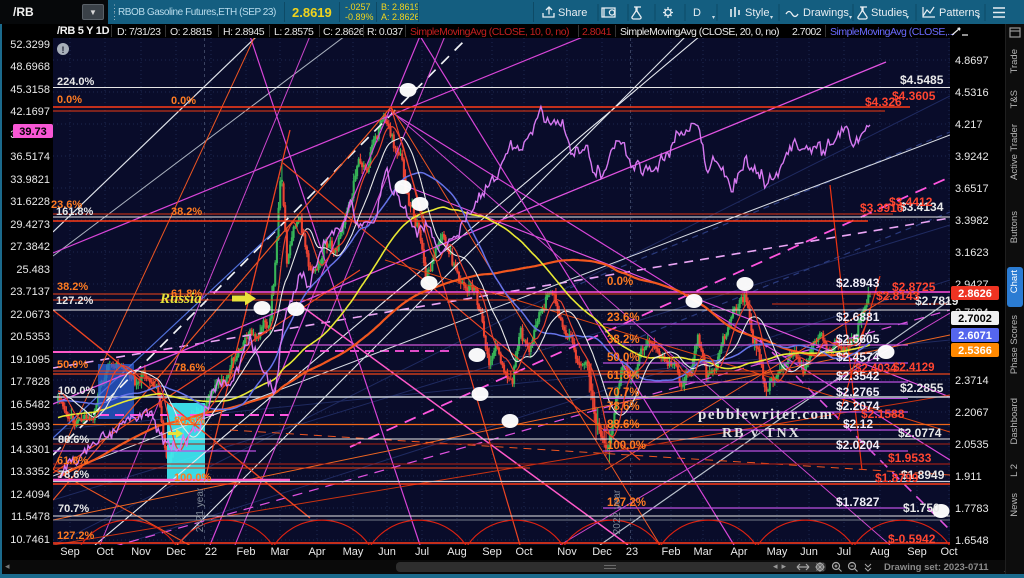  Describe the element at coordinates (1014, 282) in the screenshot. I see `svg-text: Chart` at that location.